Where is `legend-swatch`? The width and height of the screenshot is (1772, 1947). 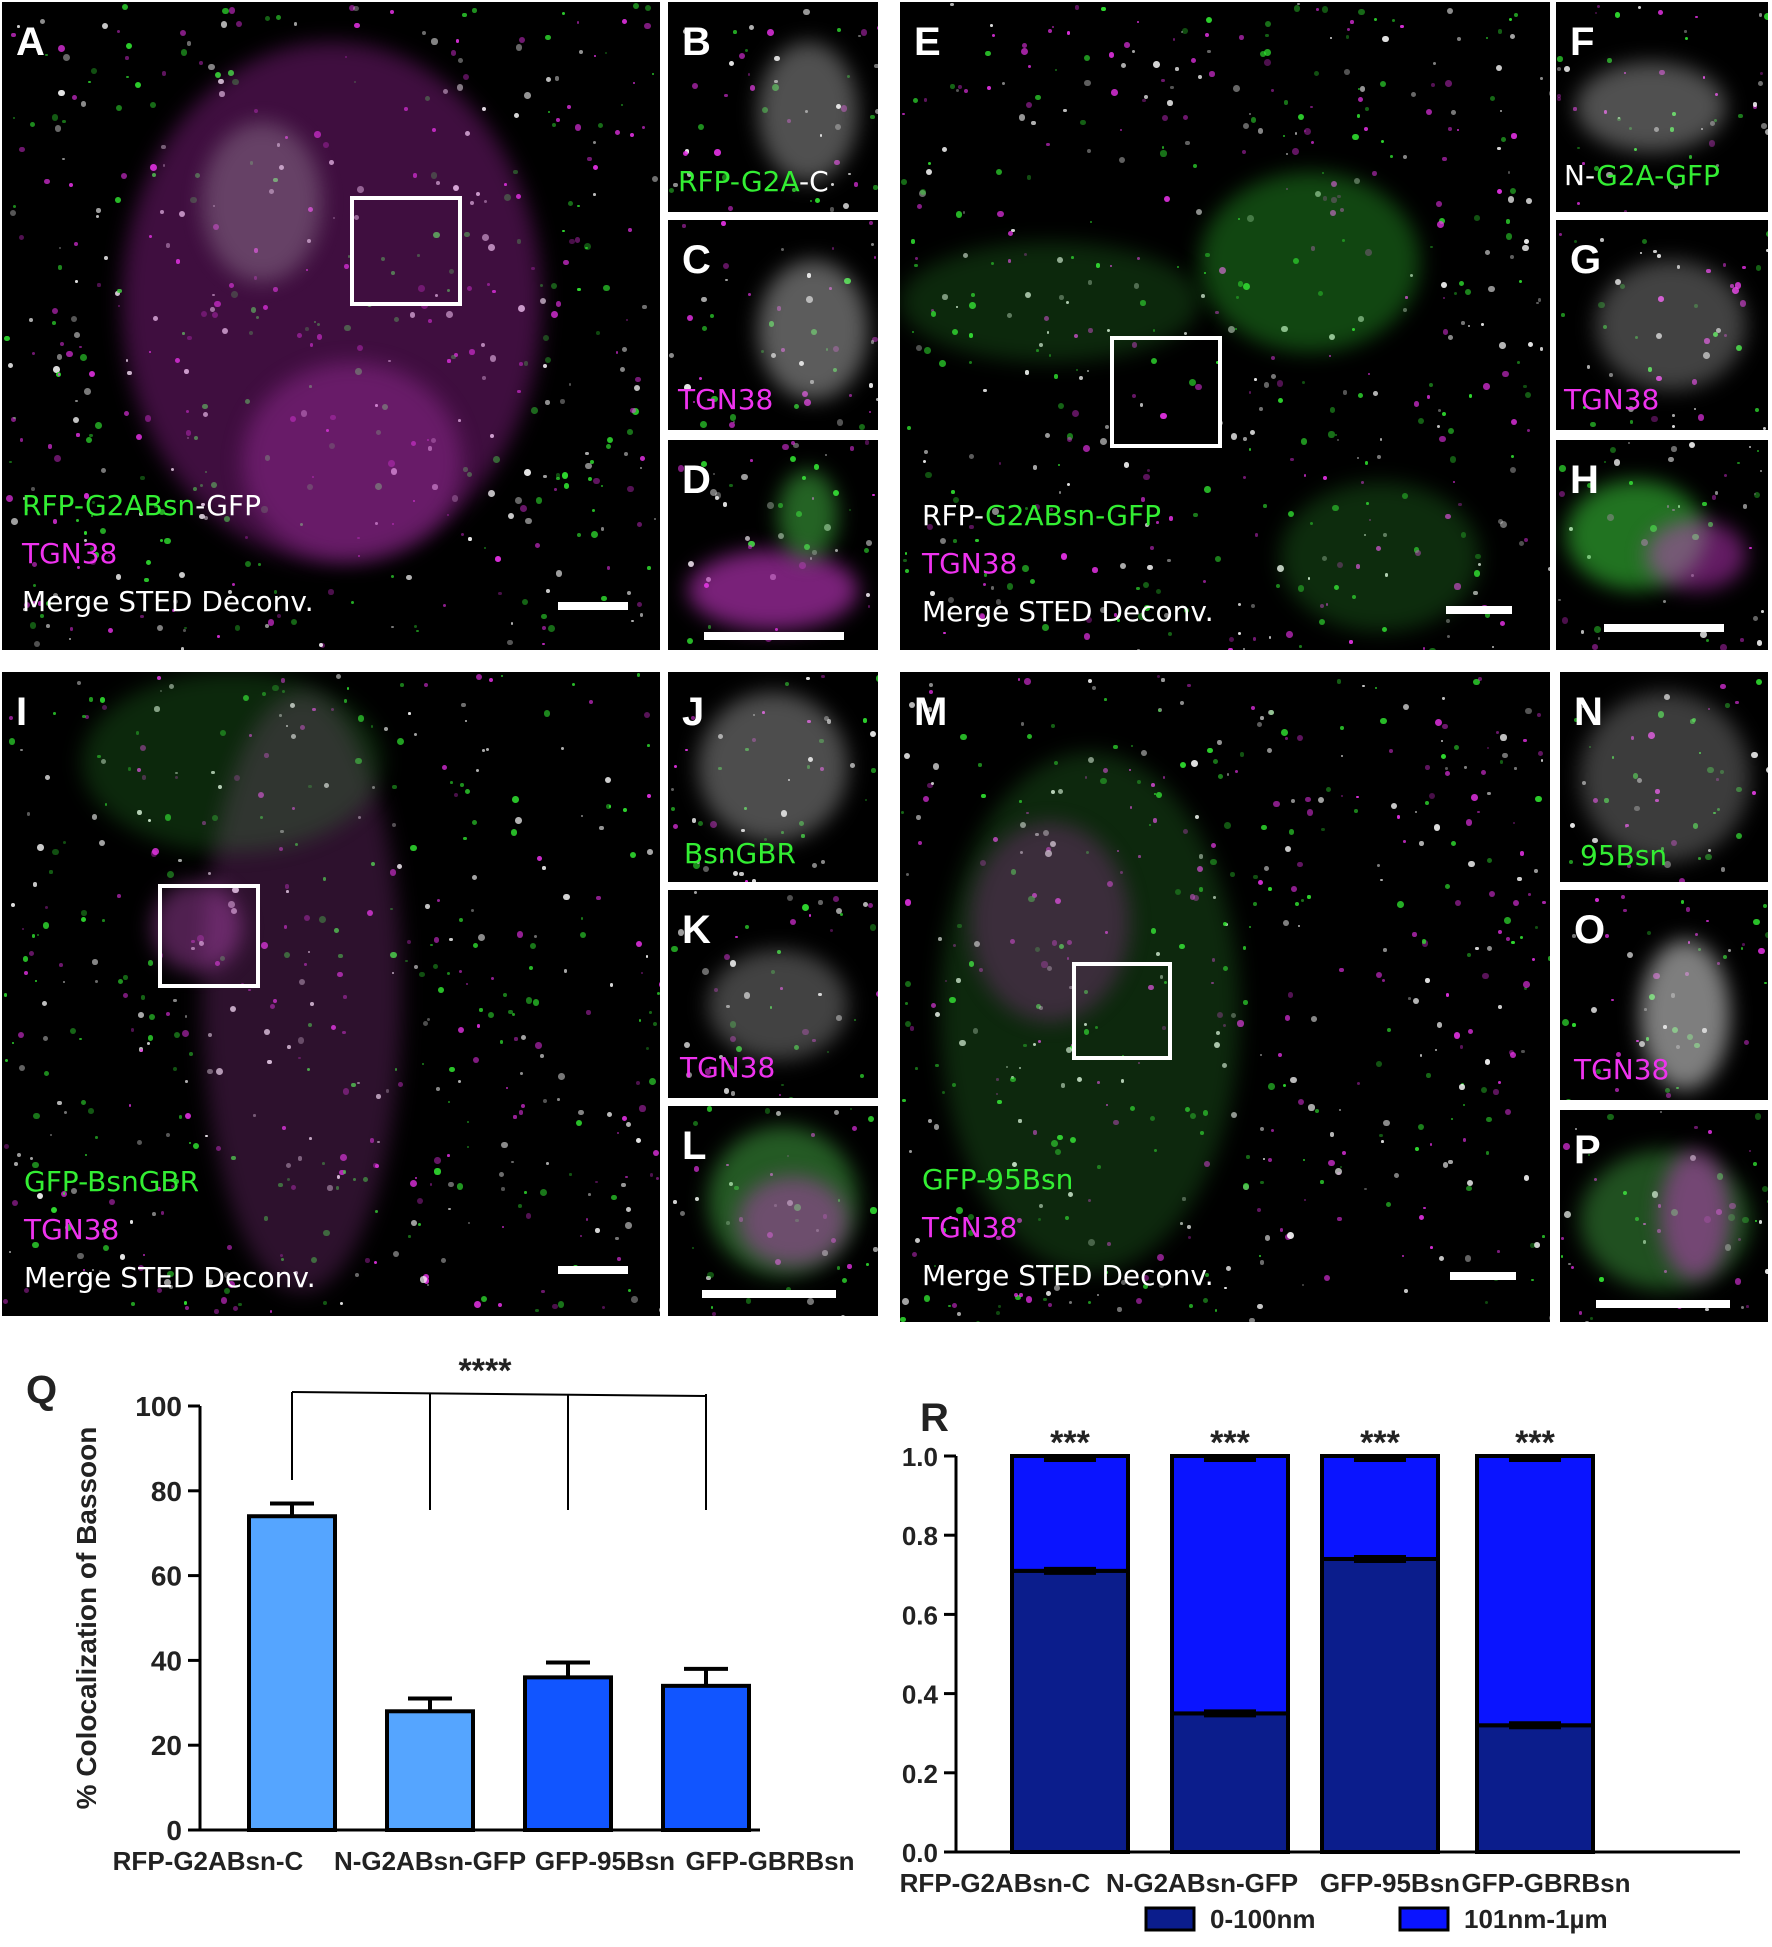 legend-swatch is located at coordinates (1424, 1919).